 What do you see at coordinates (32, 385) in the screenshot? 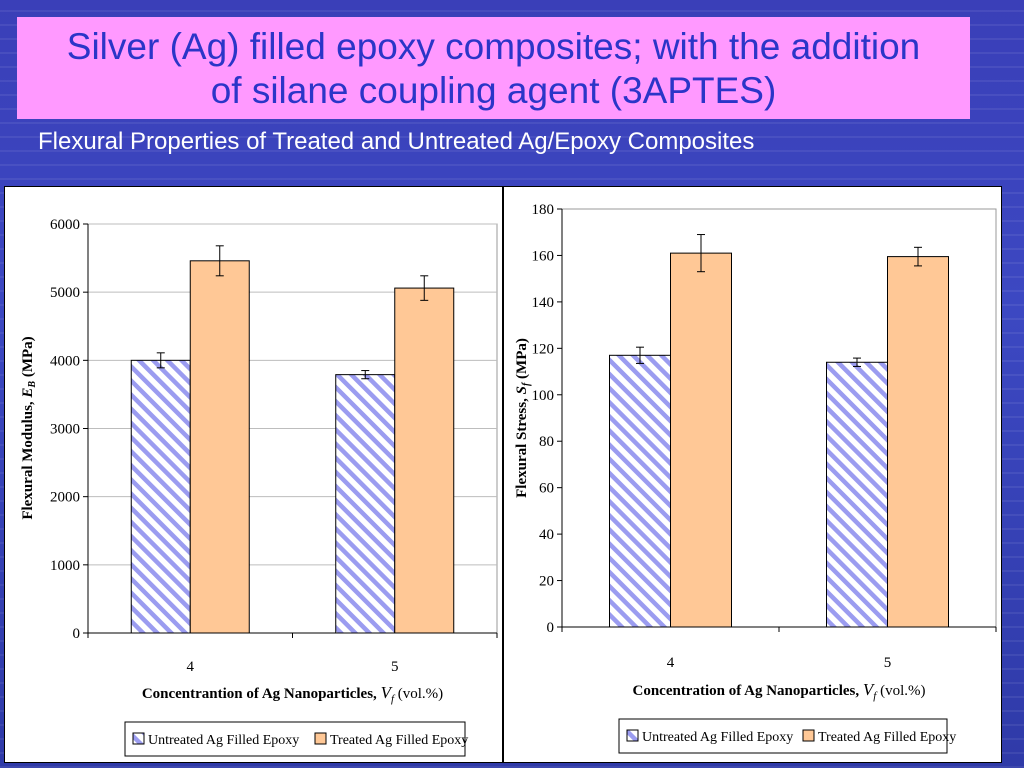
I see `y-axis-label-subscript: B` at bounding box center [32, 385].